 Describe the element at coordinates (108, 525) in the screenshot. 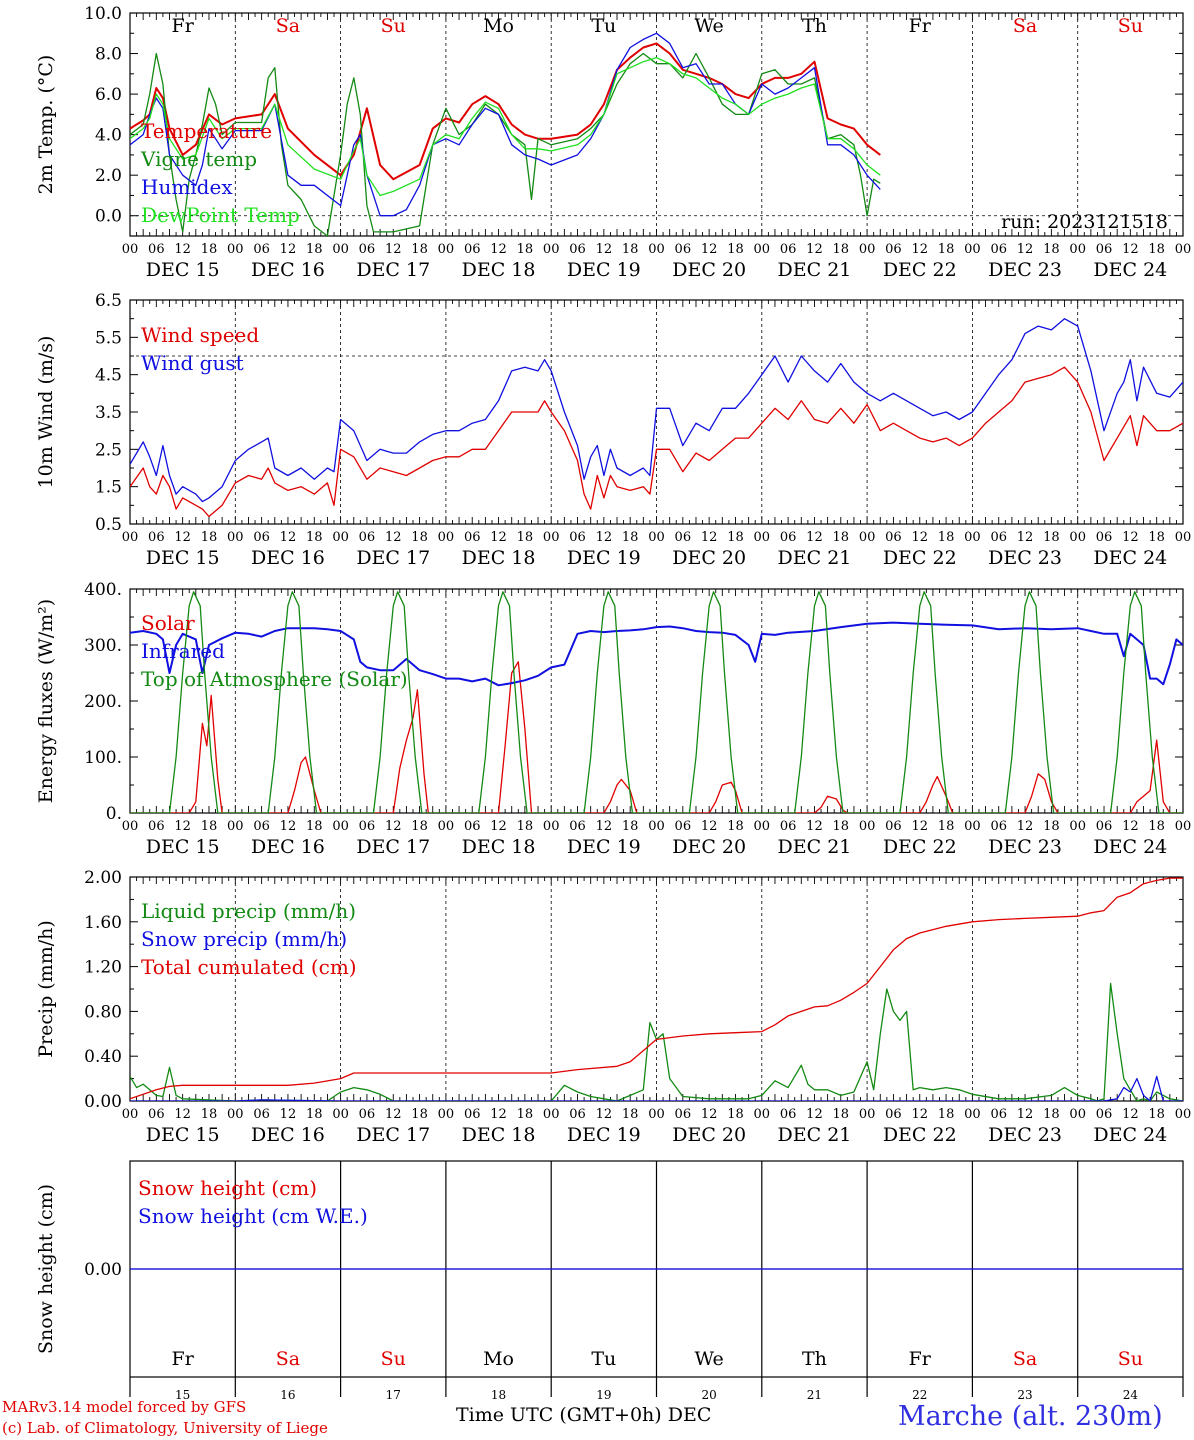

I see `y-tick-label: 0.5` at that location.